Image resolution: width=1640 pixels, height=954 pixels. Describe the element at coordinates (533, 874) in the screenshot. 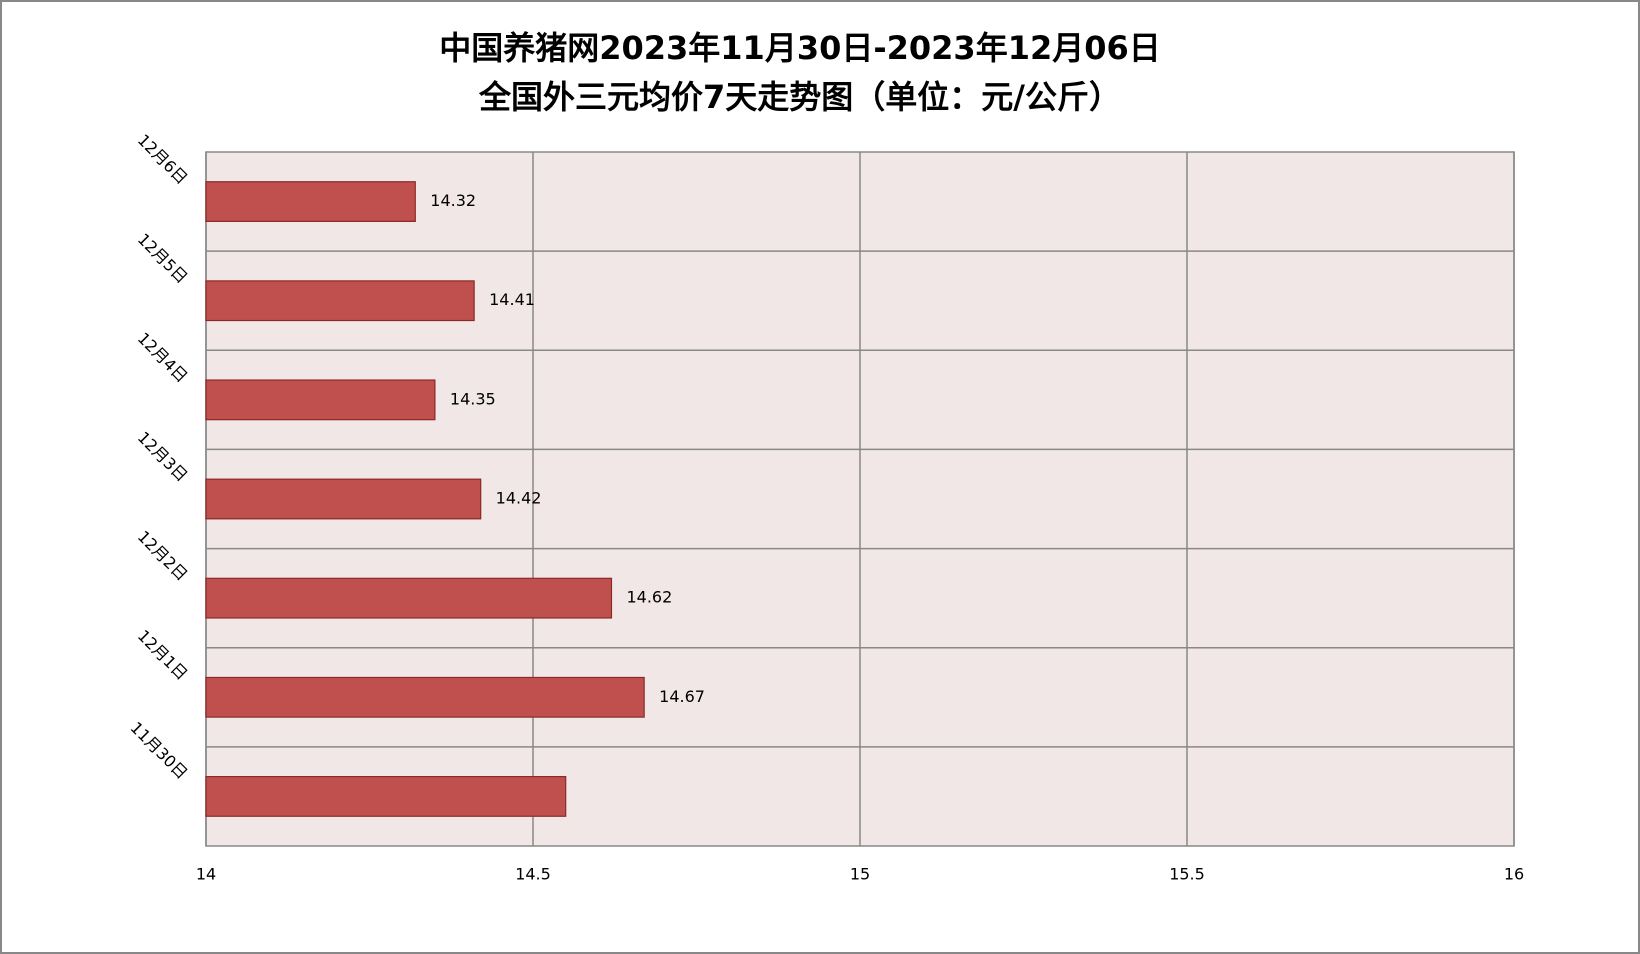

I see `x-tick-label: 14.5` at that location.